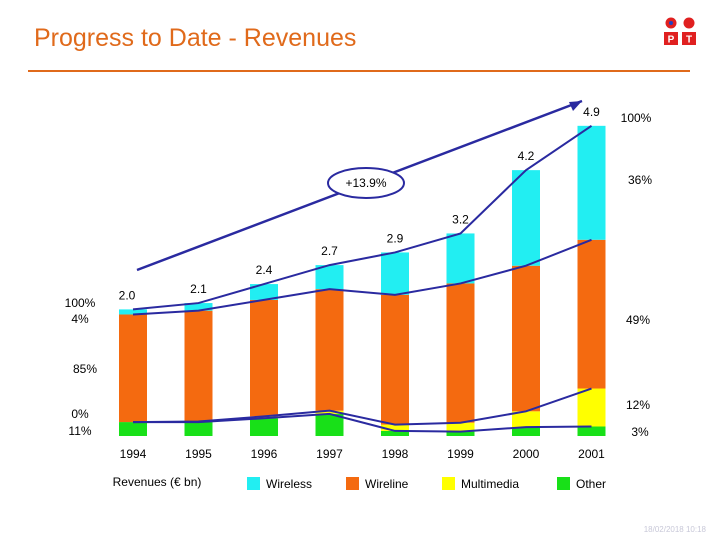 The width and height of the screenshot is (720, 540). I want to click on right-share-label-3: 12%, so click(638, 405).